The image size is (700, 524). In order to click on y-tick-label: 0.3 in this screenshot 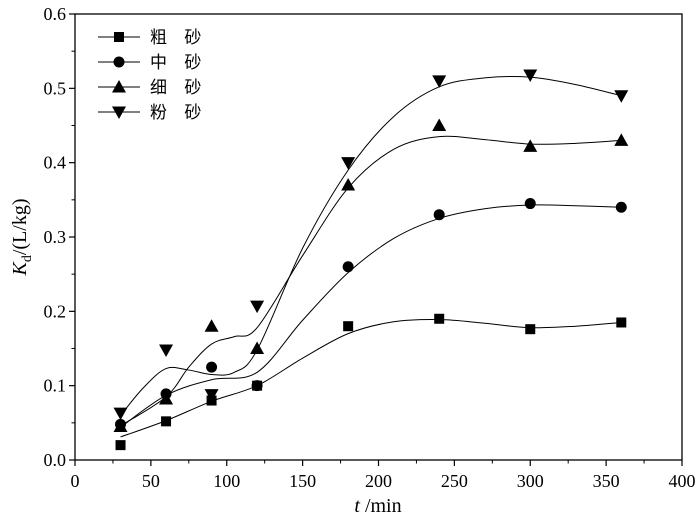, I will do `click(55, 237)`.